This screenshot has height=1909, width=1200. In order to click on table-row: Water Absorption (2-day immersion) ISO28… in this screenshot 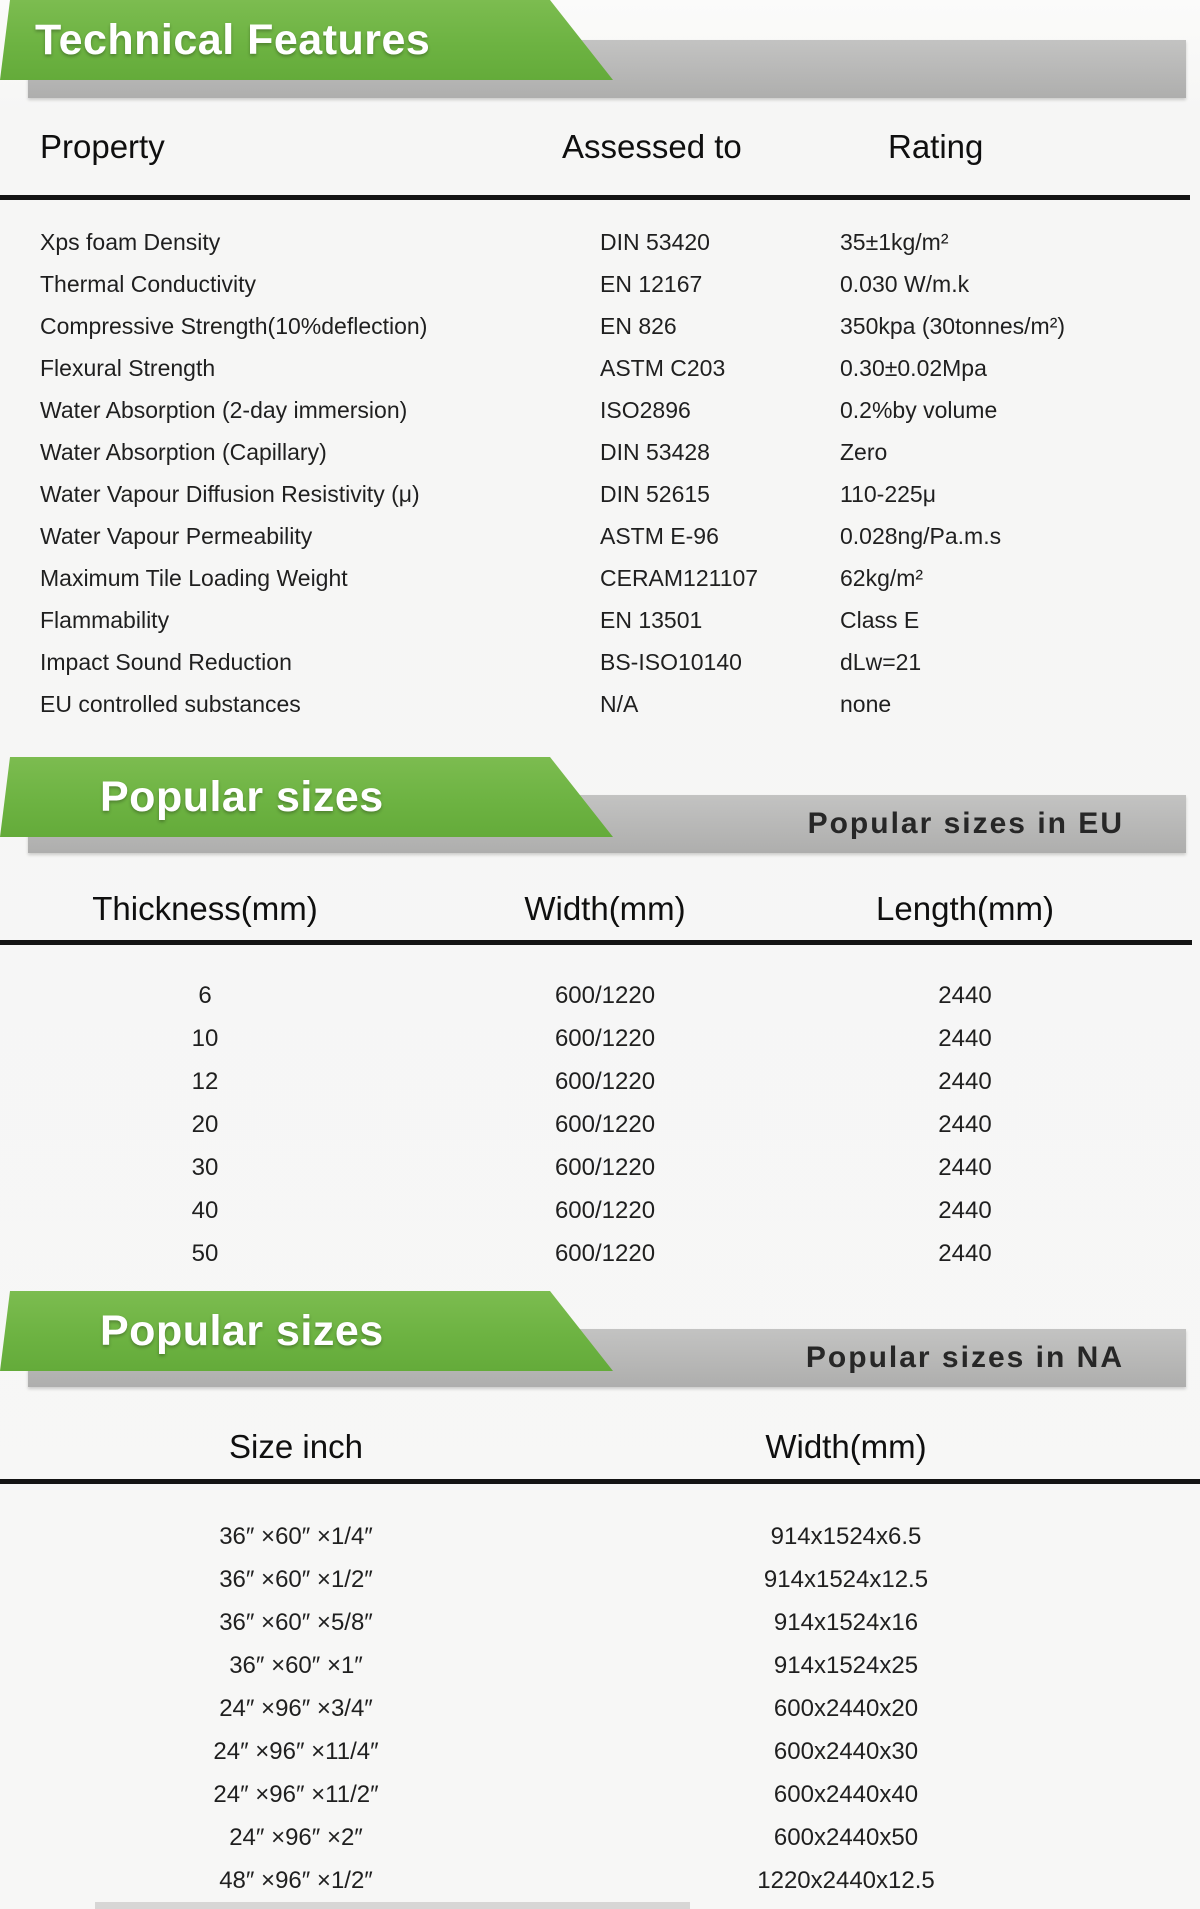, I will do `click(600, 410)`.